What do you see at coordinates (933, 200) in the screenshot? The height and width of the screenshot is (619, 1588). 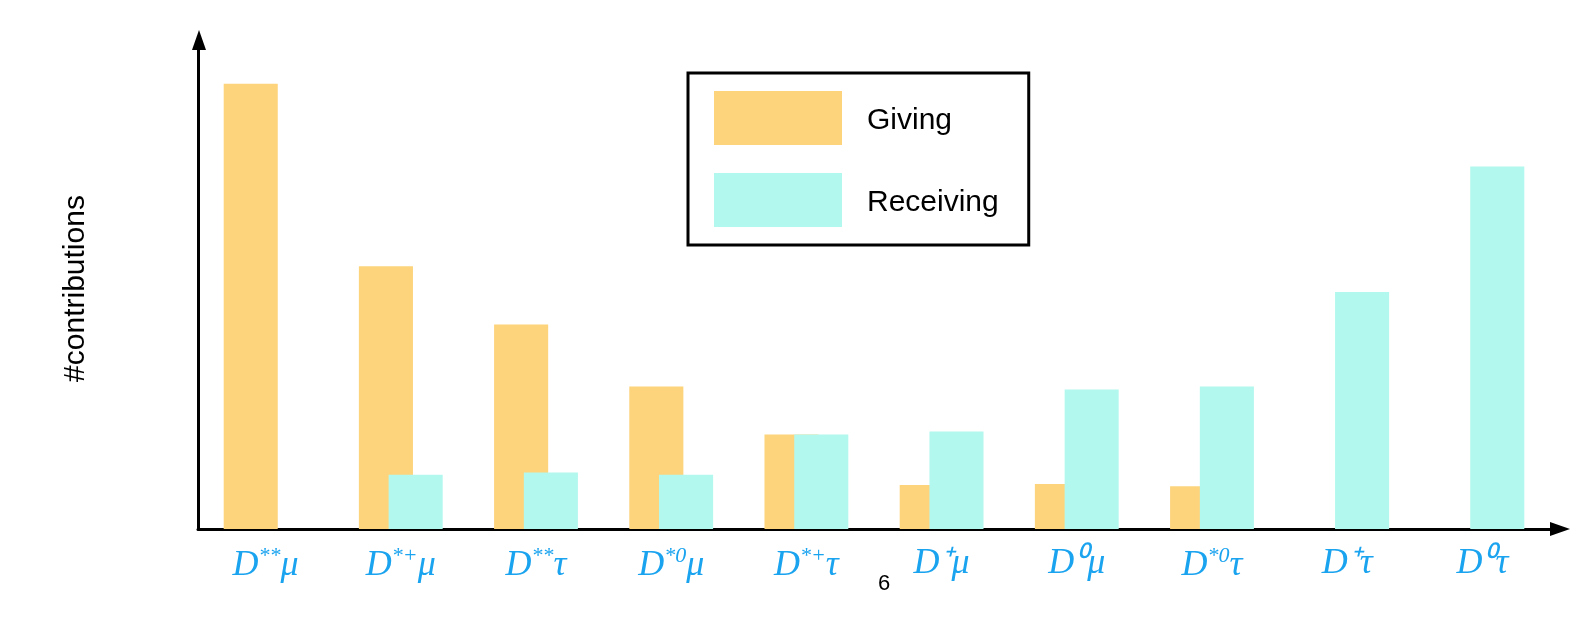 I see `legend-label: Receiving` at bounding box center [933, 200].